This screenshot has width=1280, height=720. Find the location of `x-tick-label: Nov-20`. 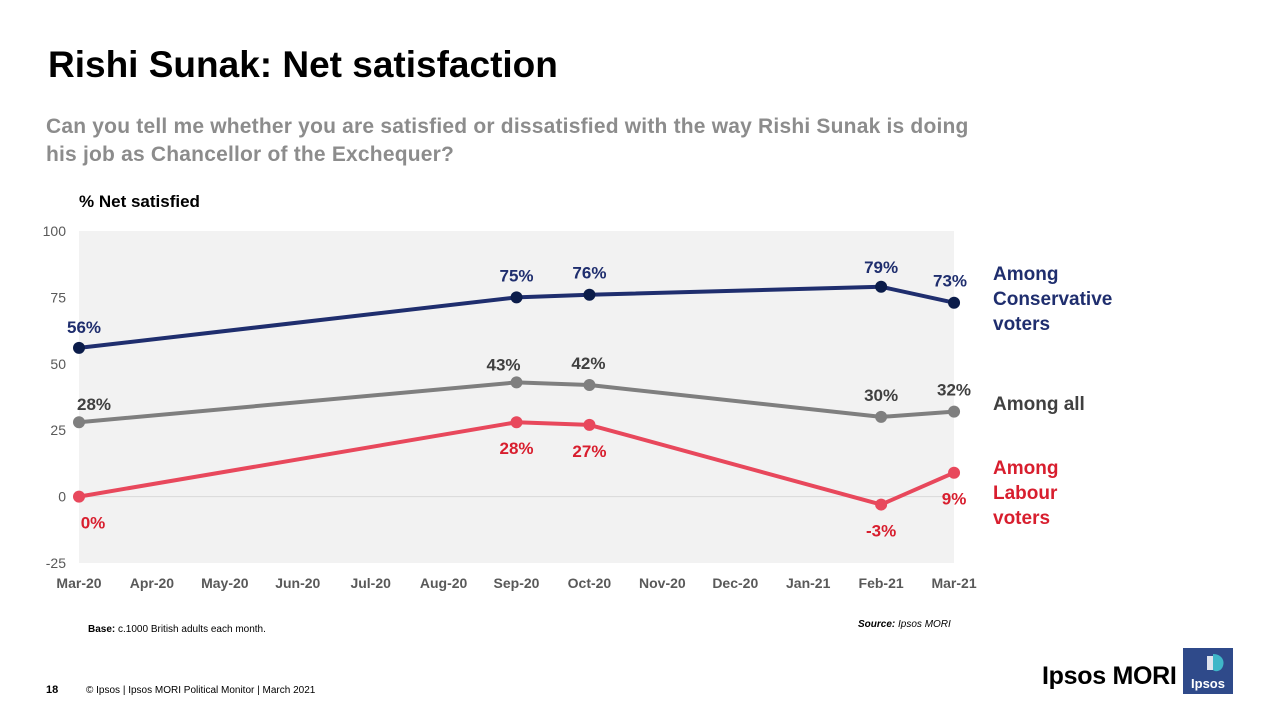

x-tick-label: Nov-20 is located at coordinates (662, 583).